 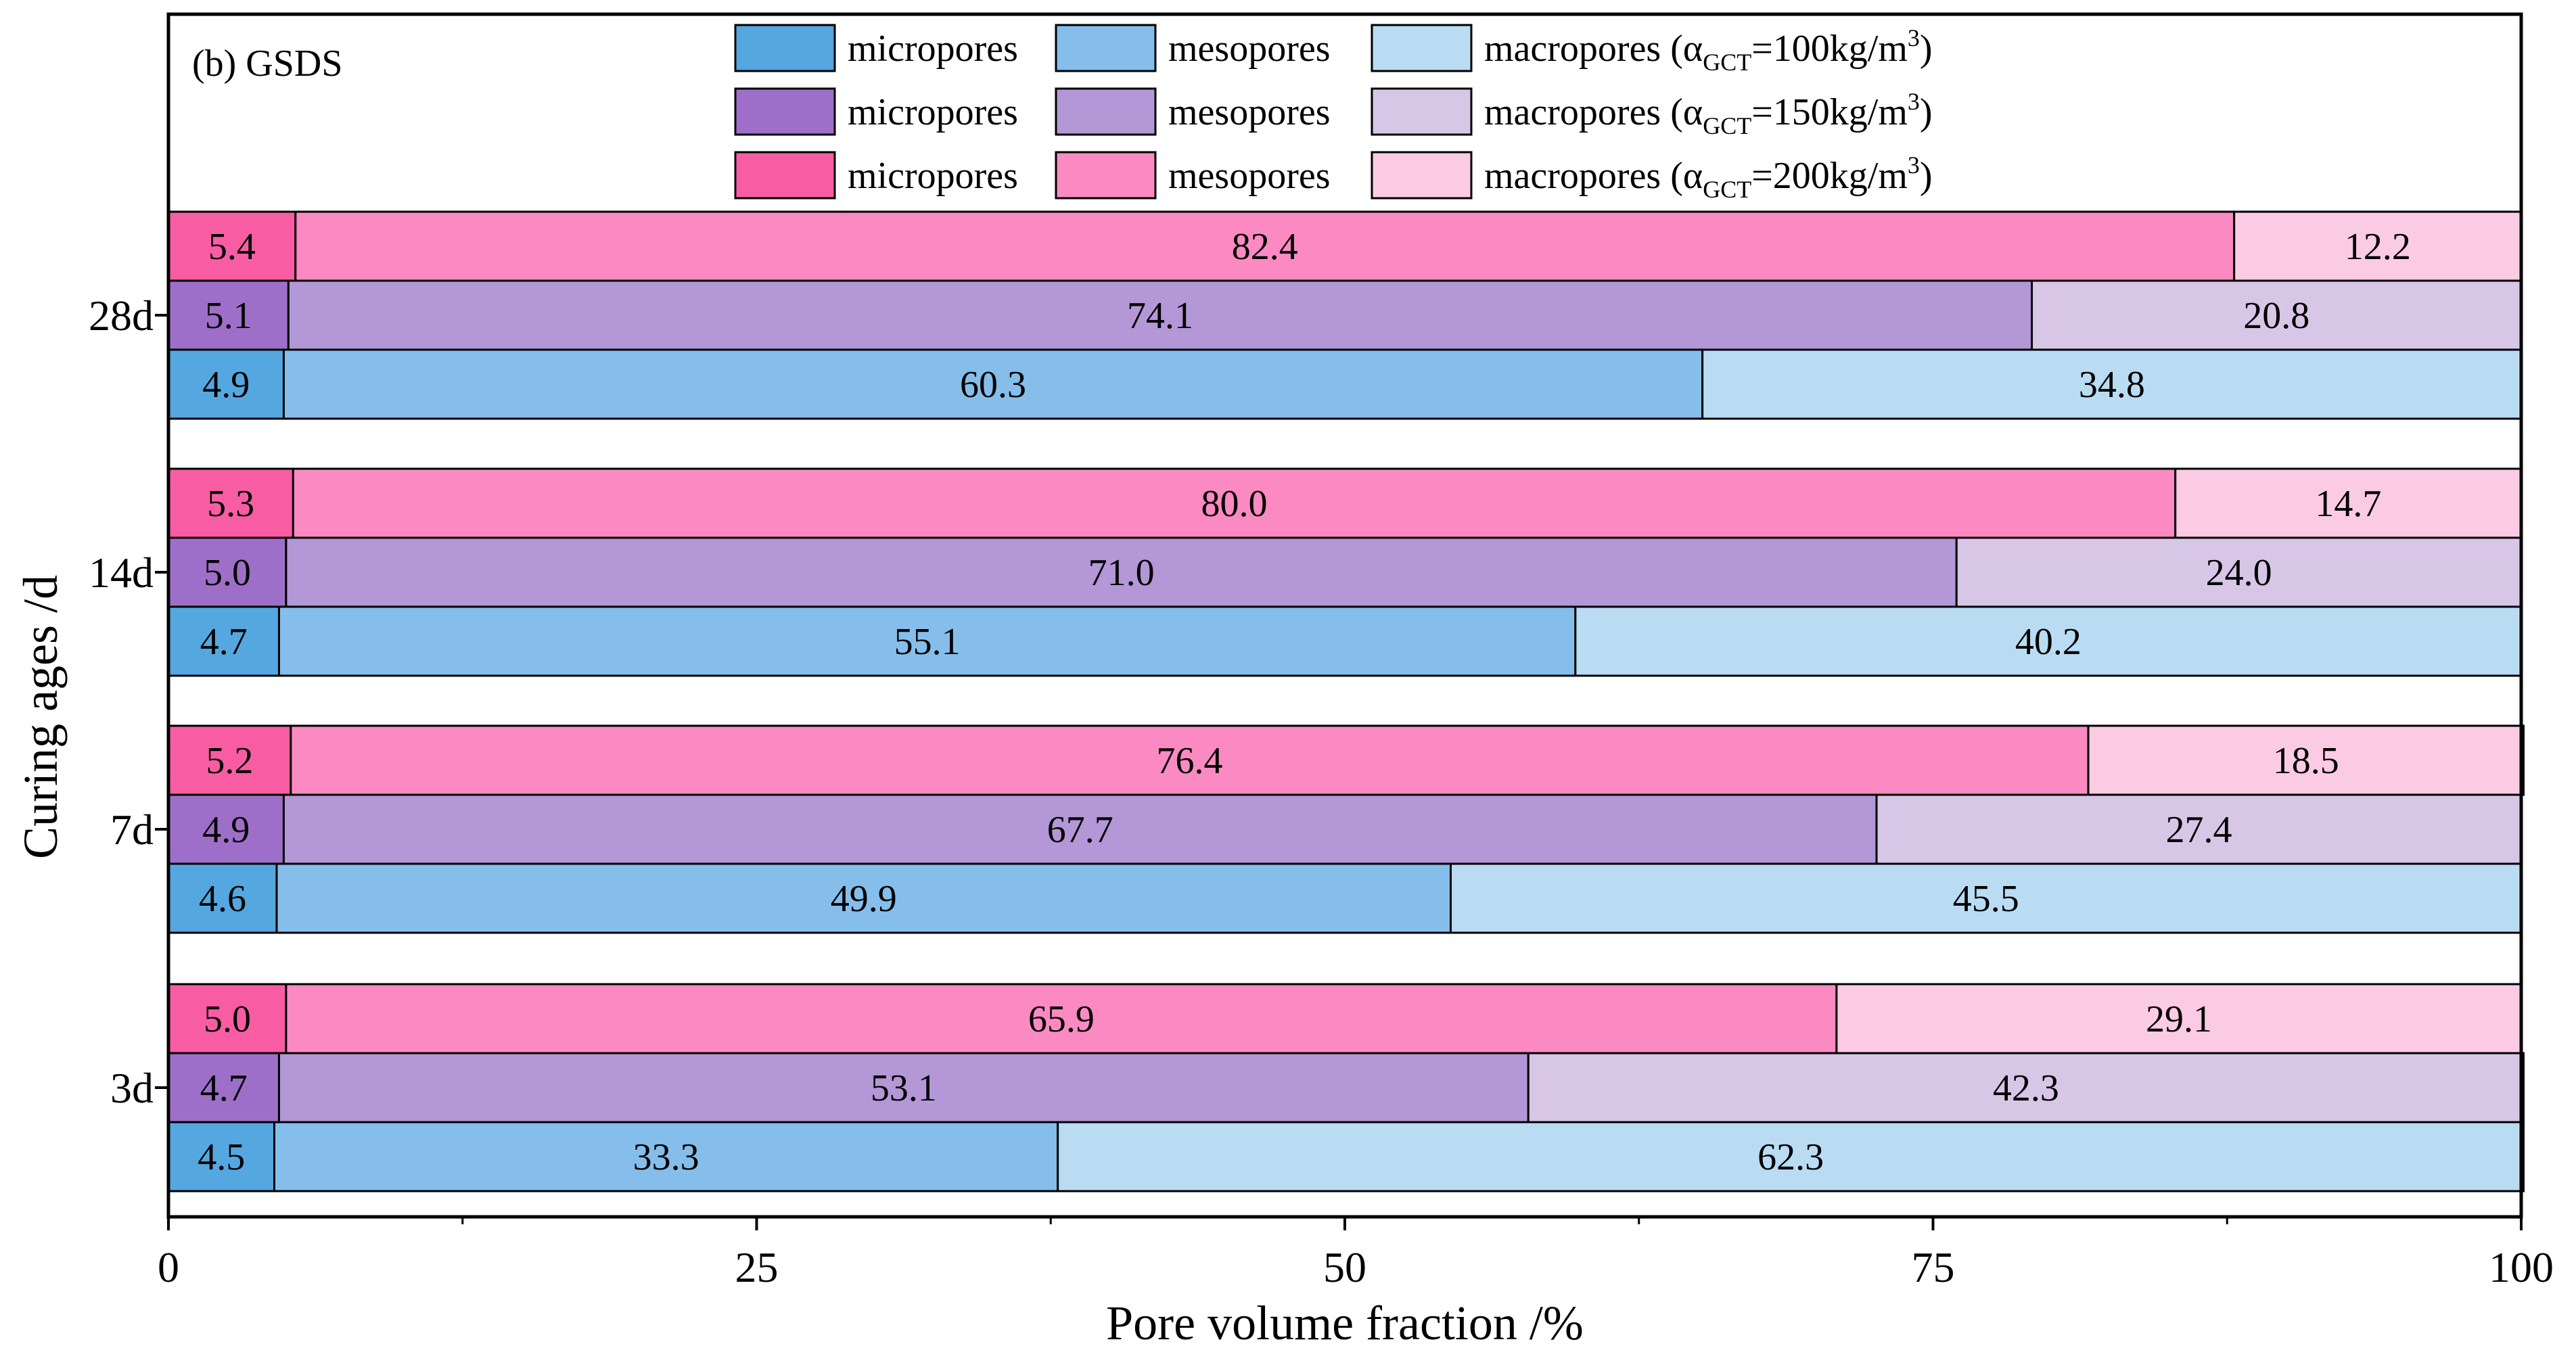 I want to click on data-label-28d-100-macropores: 34.8, so click(x=2112, y=385).